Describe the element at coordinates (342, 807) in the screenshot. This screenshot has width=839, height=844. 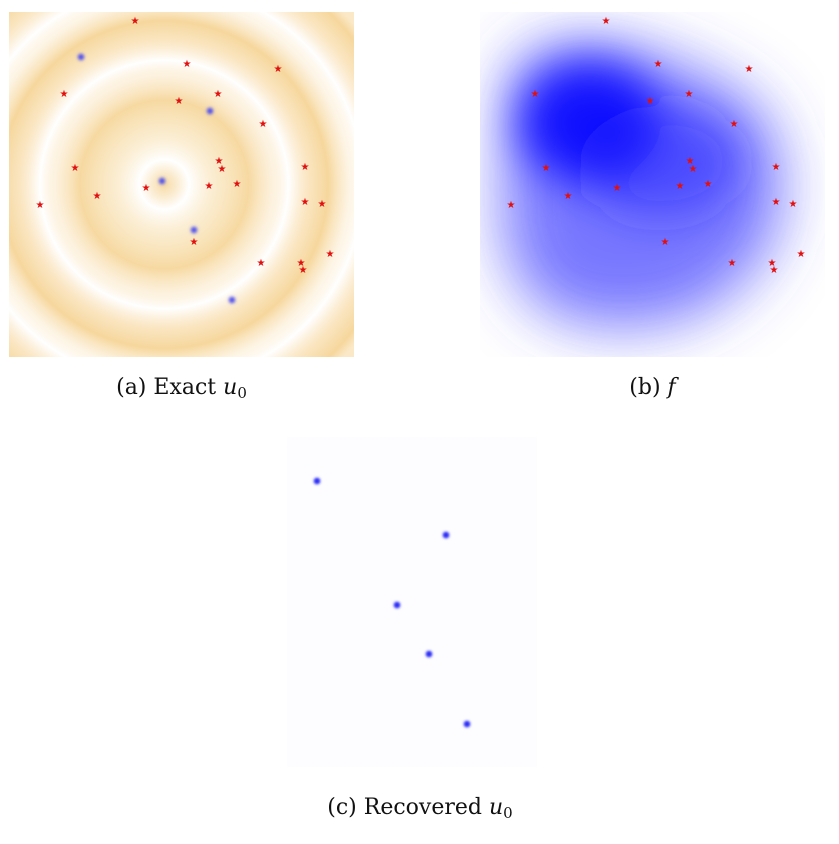
I see `caption-label: (c)` at that location.